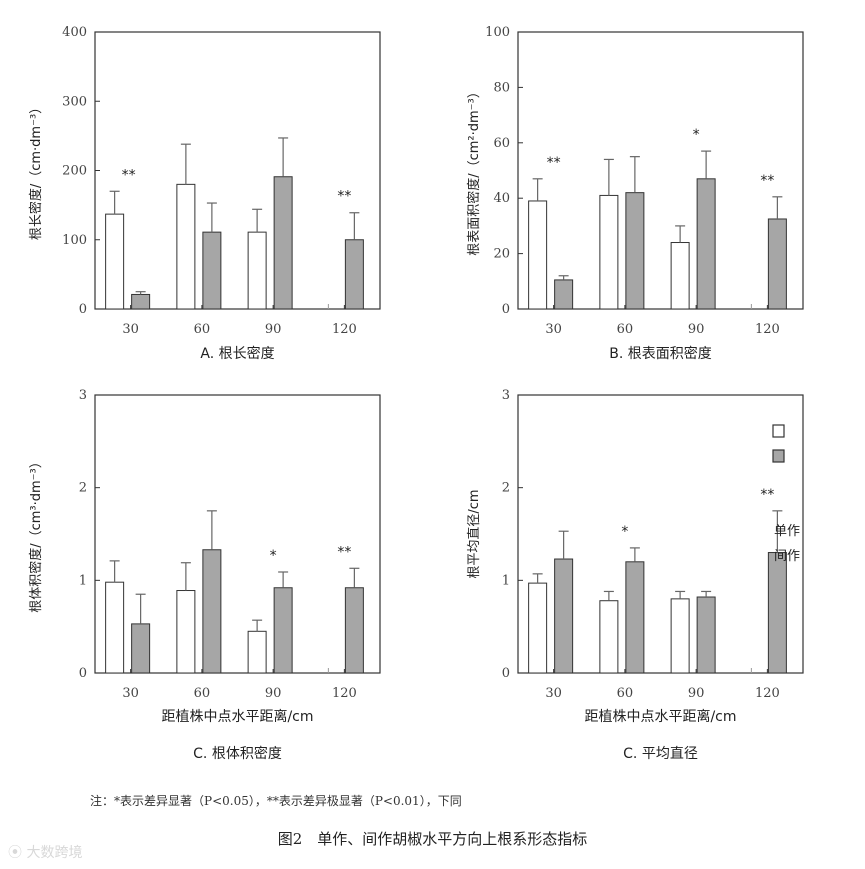  What do you see at coordinates (501, 198) in the screenshot?
I see `y-tick-label: 40` at bounding box center [501, 198].